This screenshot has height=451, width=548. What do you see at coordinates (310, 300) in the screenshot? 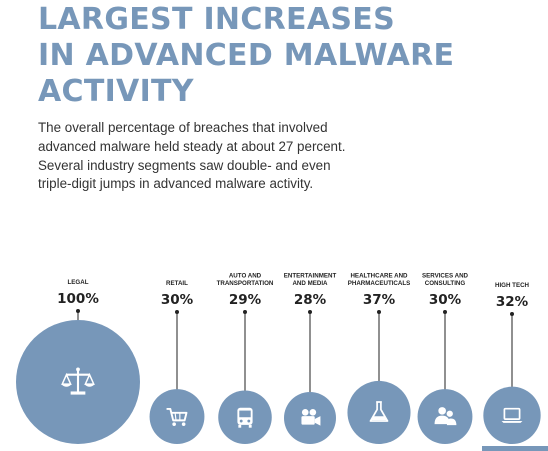
I see `value-label: 28%` at bounding box center [310, 300].